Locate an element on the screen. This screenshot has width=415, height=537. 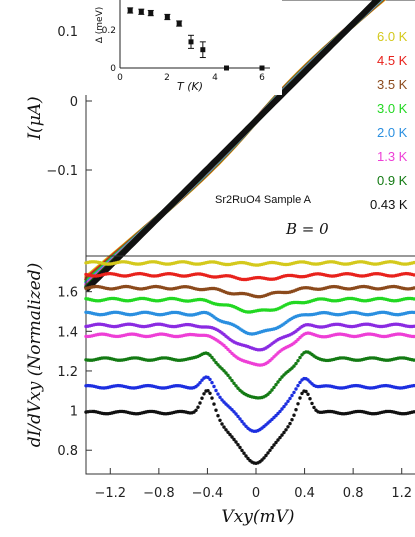
legend-entry-6: 0.9 K is located at coordinates (392, 180).